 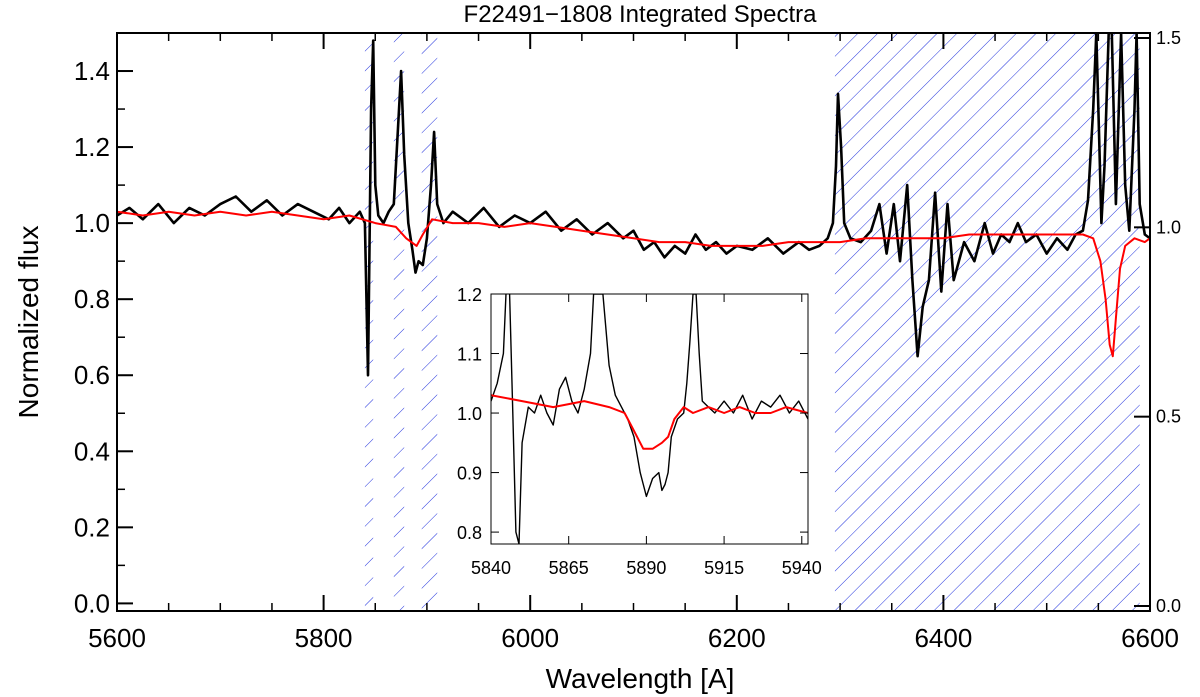 What do you see at coordinates (28, 322) in the screenshot?
I see `y-axis-label: Normalized flux` at bounding box center [28, 322].